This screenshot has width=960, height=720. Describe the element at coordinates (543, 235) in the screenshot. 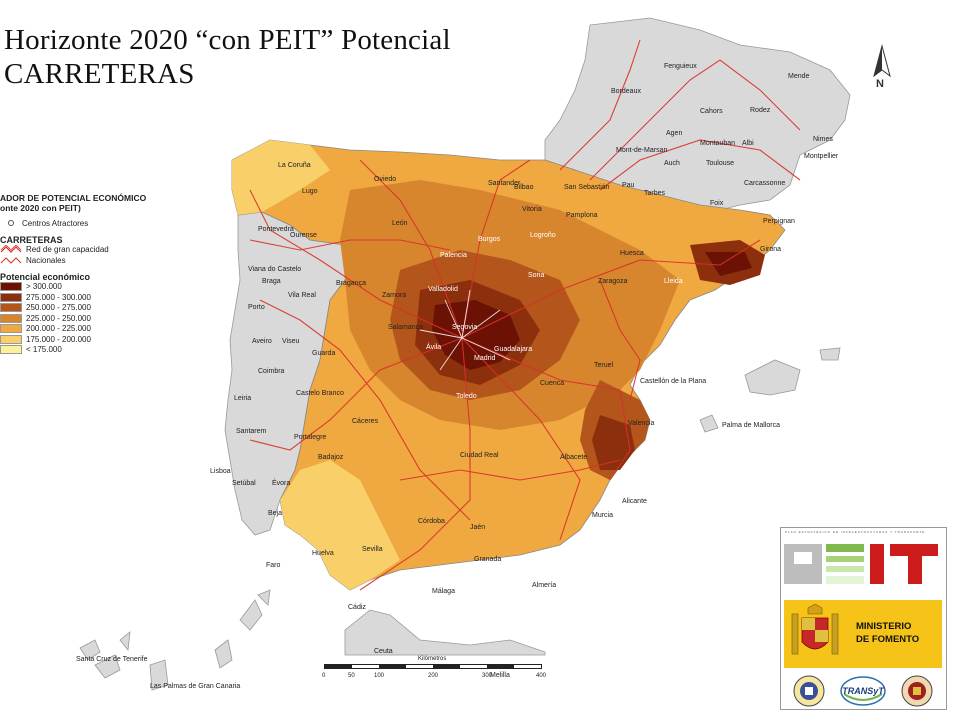

I see `city-label: Logroño` at that location.